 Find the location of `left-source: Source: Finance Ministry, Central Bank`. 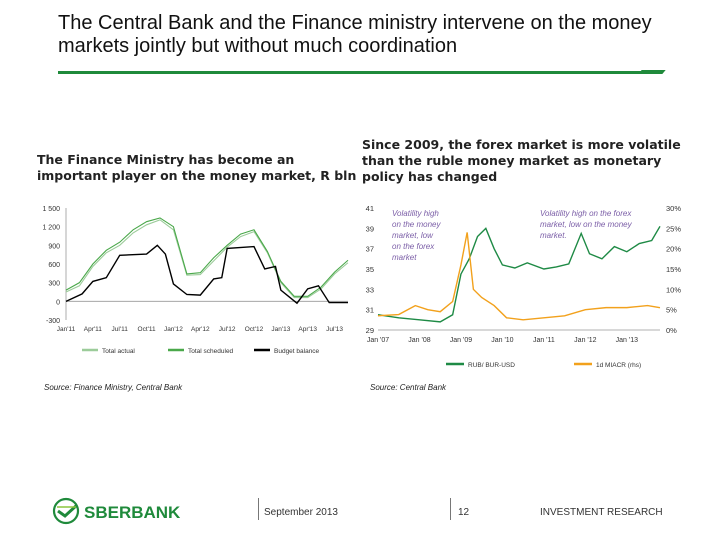

left-source: Source: Finance Ministry, Central Bank is located at coordinates (113, 387).